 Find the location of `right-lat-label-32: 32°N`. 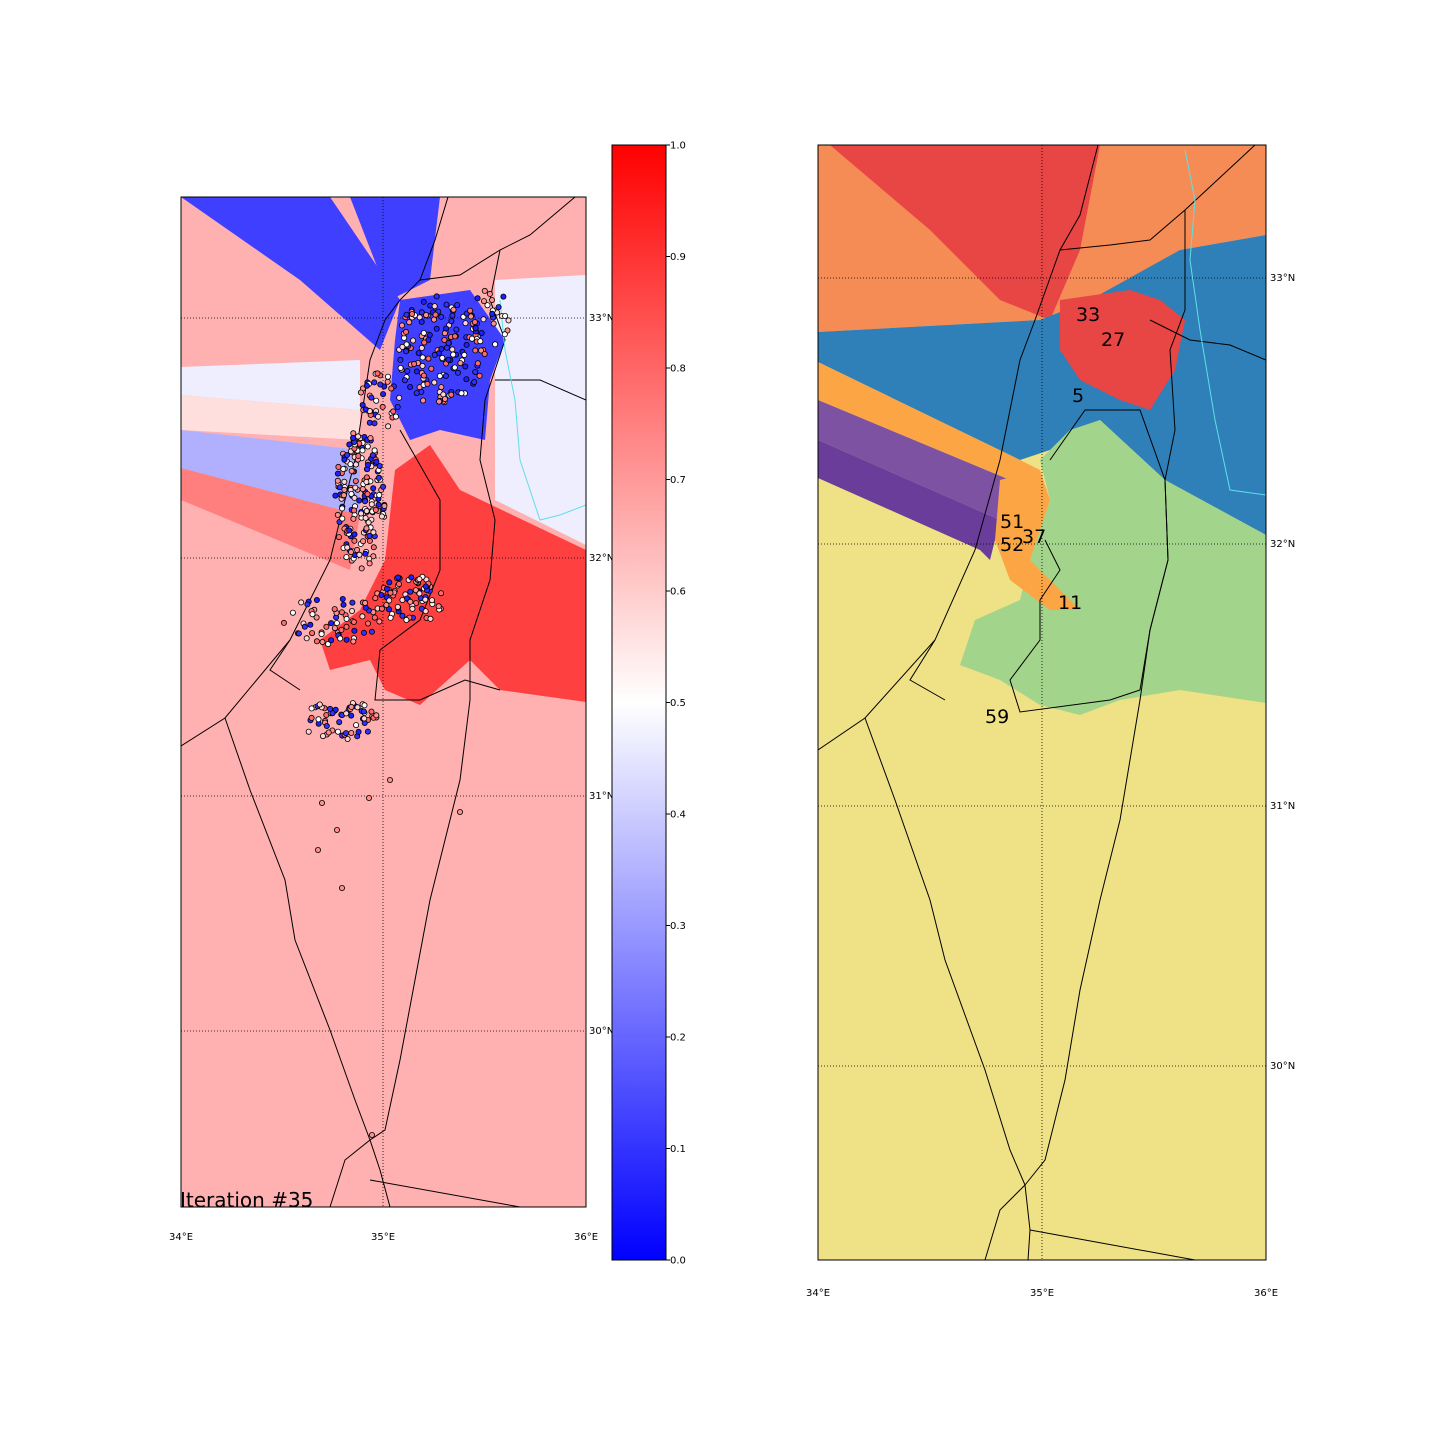

right-lat-label-32: 32°N is located at coordinates (1282, 544).